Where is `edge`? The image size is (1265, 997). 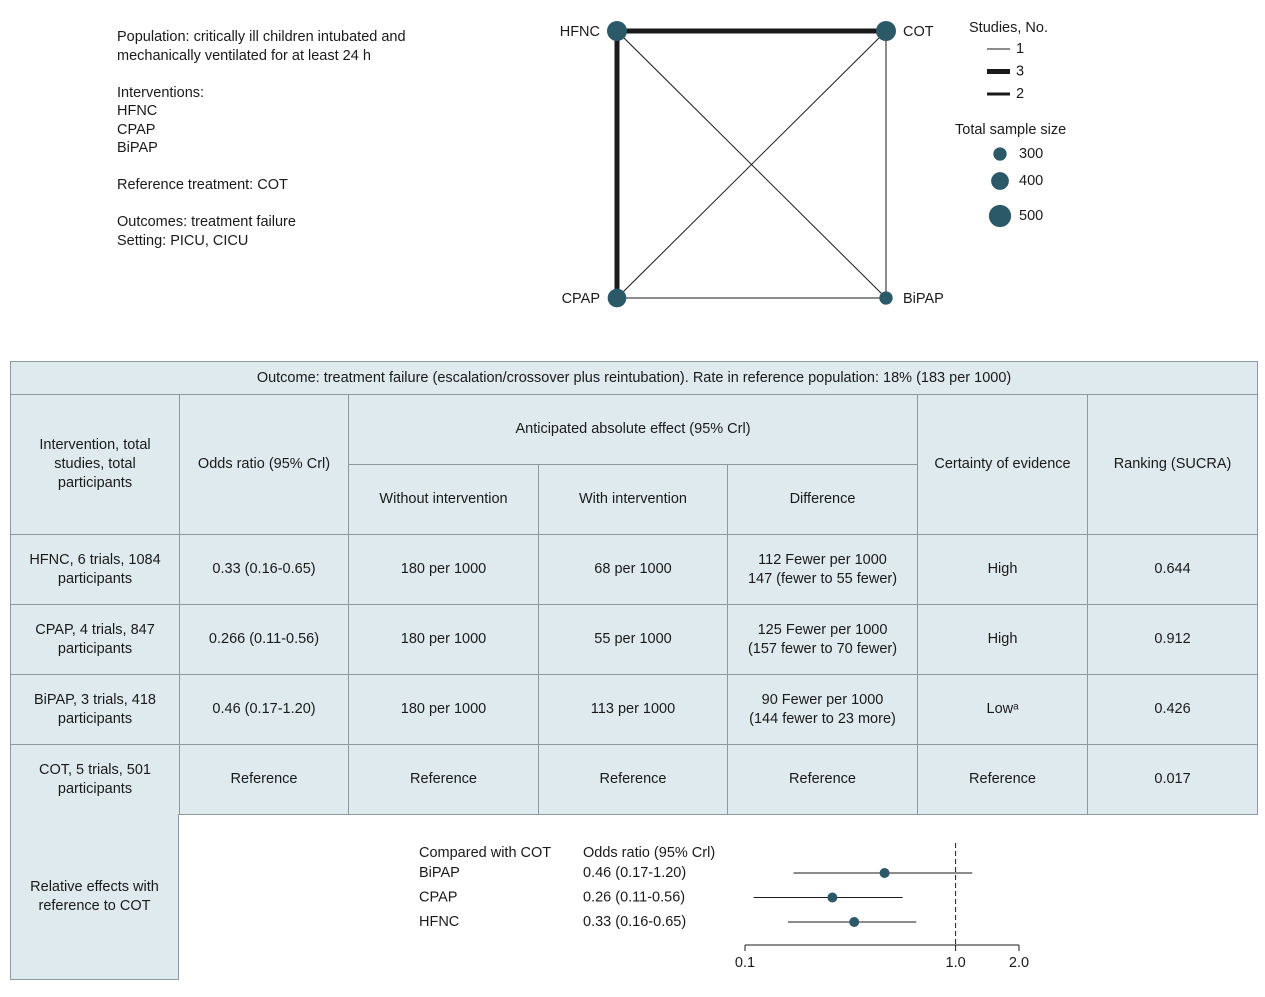 edge is located at coordinates (751, 164).